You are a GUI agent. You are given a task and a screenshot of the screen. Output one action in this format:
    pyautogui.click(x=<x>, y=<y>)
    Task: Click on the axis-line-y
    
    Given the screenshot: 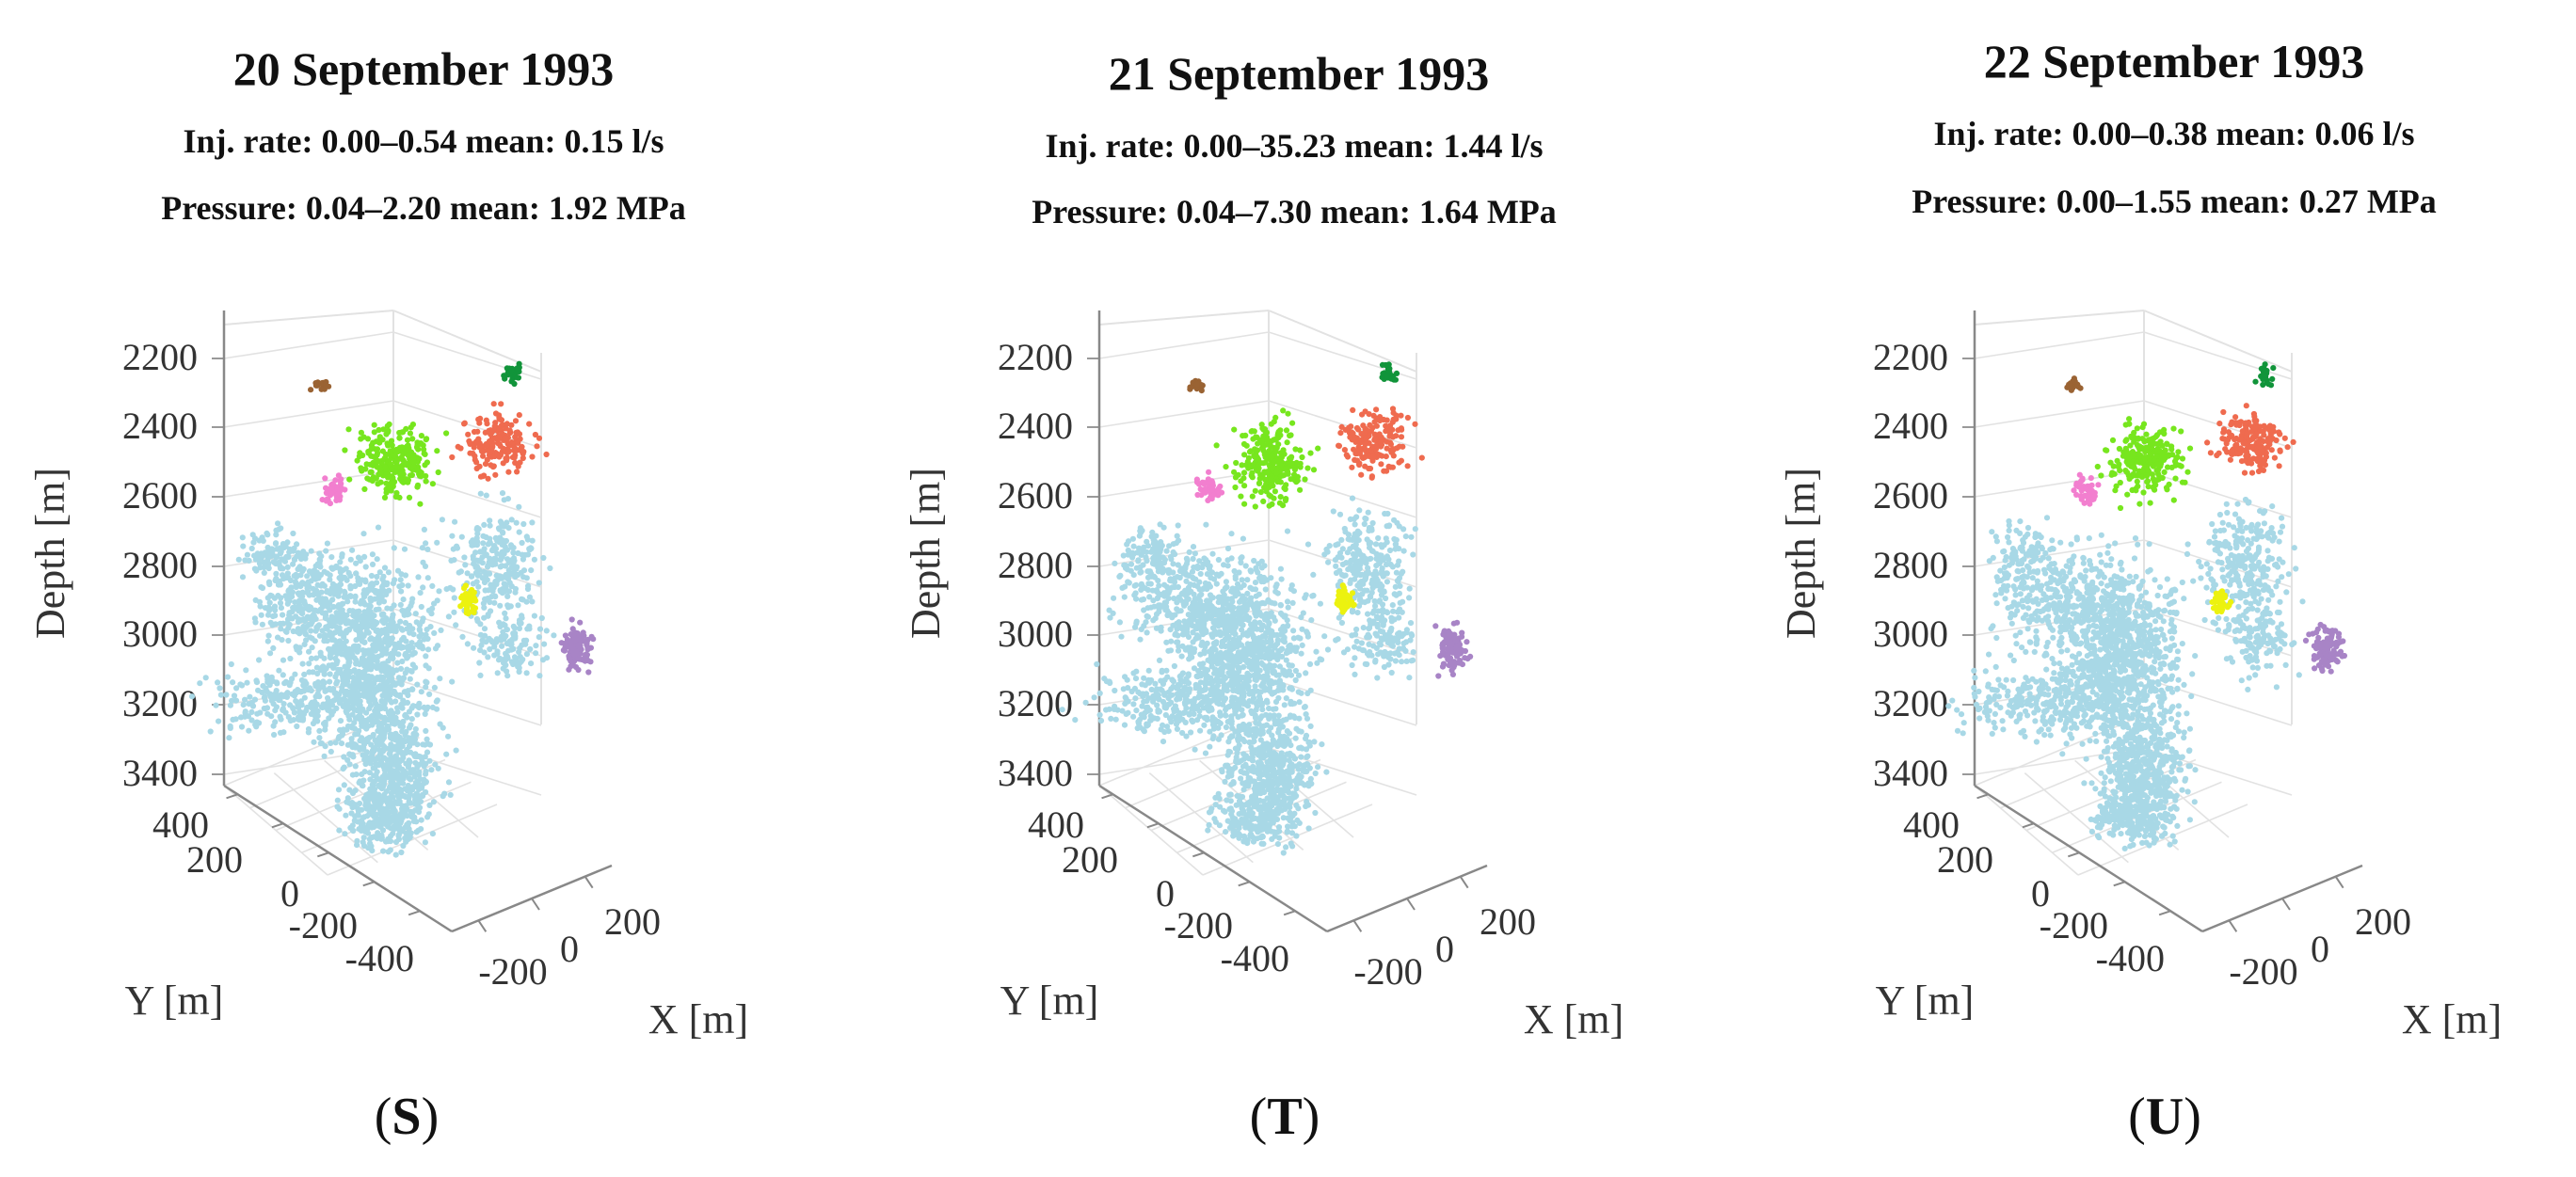 What is the action you would take?
    pyautogui.click(x=338, y=859)
    